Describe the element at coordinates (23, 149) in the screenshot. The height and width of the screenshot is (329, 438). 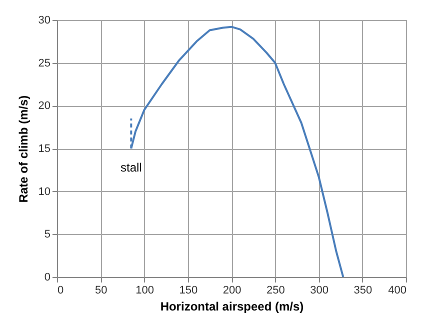
I see `y-axis-title: Rate of climb (m/s)` at that location.